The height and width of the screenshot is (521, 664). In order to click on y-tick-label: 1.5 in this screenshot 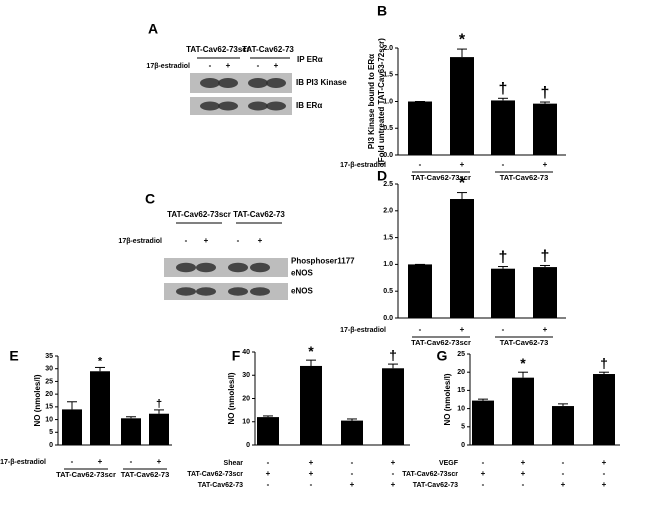, I will do `click(388, 237)`.